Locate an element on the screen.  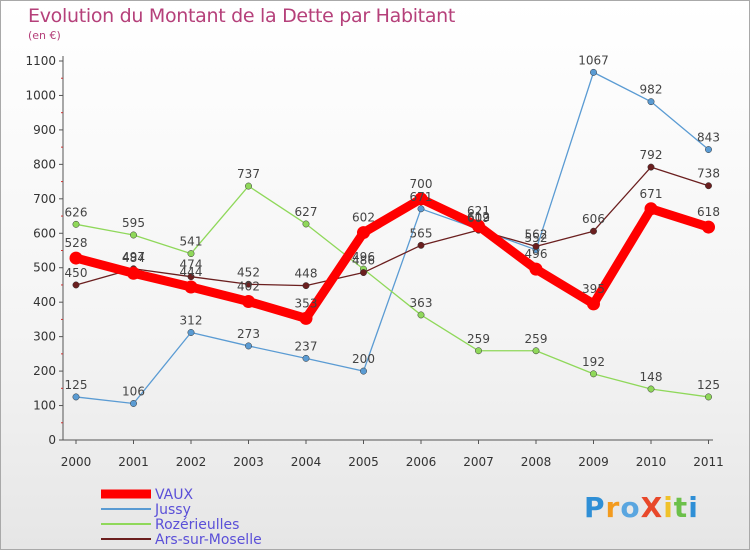
data-label: 497 is located at coordinates (133, 257).